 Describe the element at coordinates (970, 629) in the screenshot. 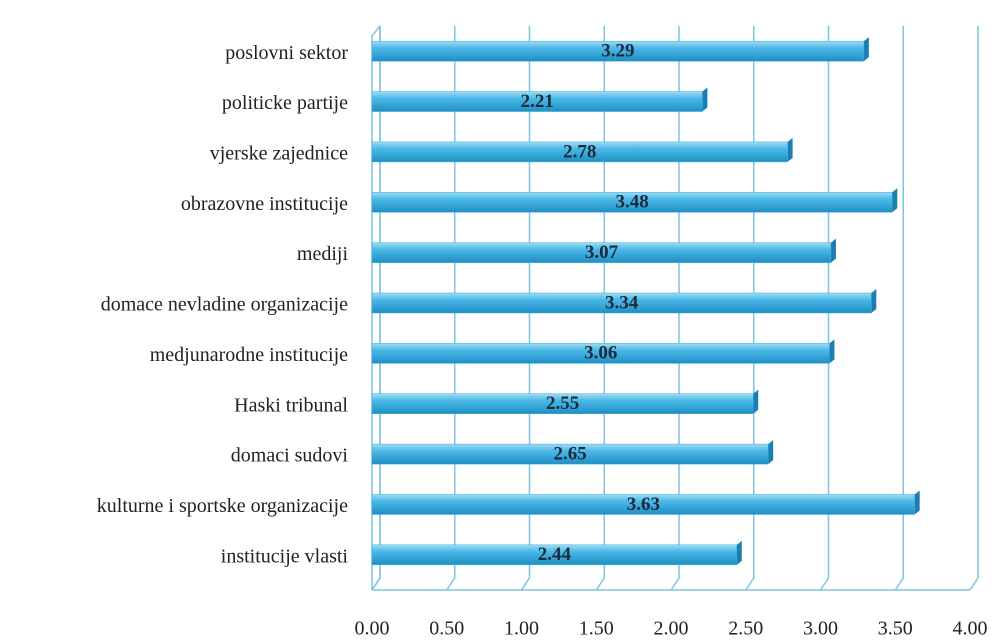

I see `x-tick-label: 4.00` at that location.